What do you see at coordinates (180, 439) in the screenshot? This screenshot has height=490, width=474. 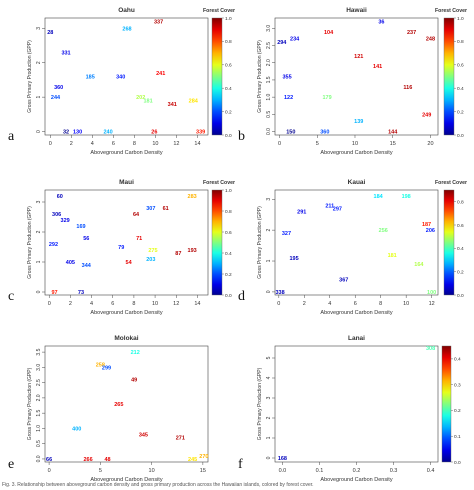 I see `data-point: 271` at bounding box center [180, 439].